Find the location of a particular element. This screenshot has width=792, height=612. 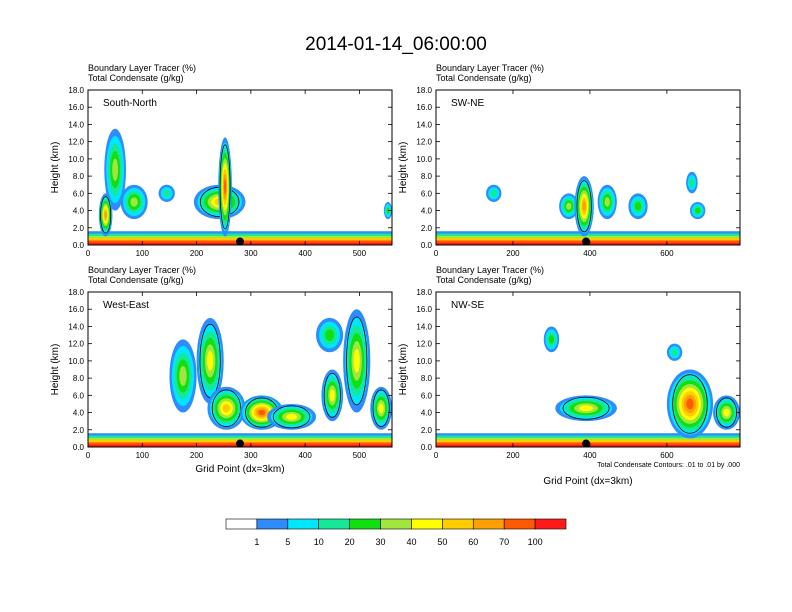

x-tick-label: 100 is located at coordinates (143, 455).